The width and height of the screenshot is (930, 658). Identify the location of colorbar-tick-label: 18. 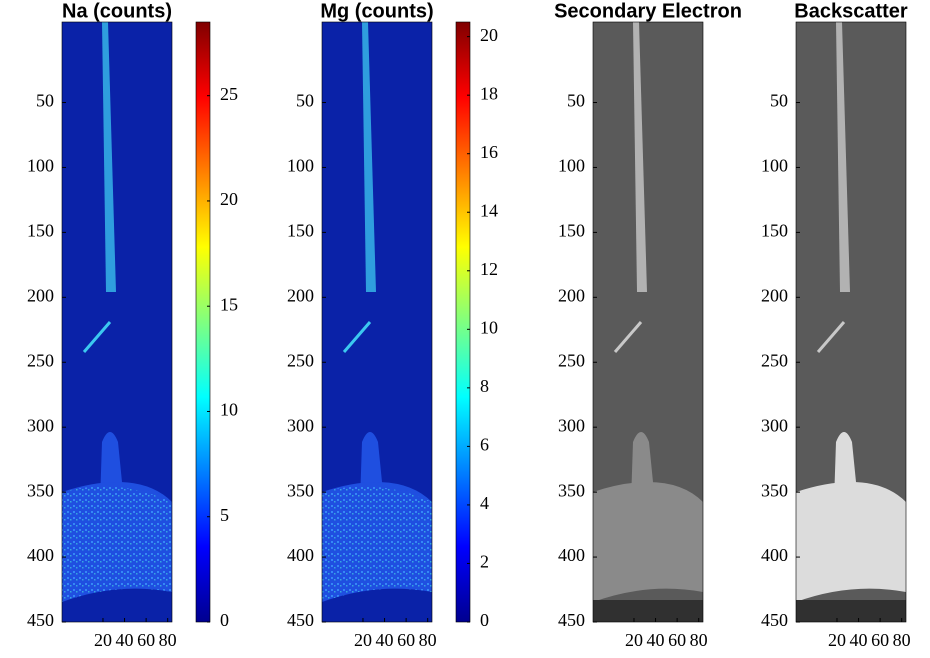
(489, 93).